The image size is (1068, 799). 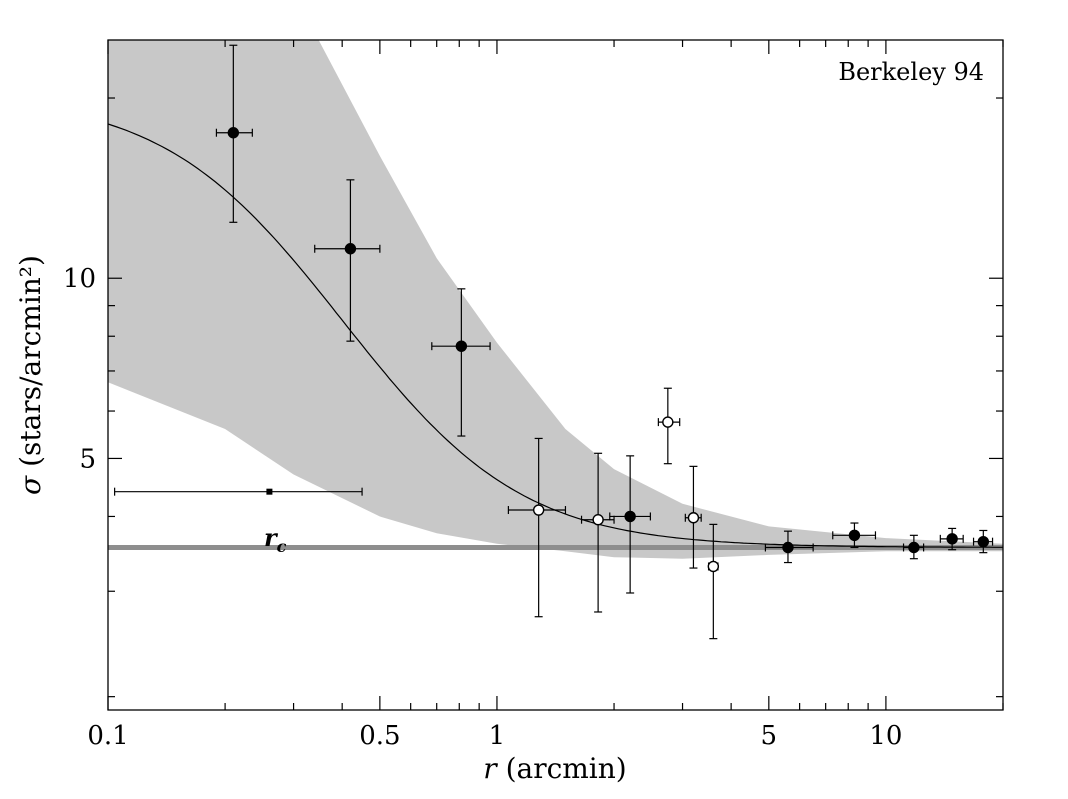 What do you see at coordinates (490, 768) in the screenshot?
I see `x-axis-title-var: r` at bounding box center [490, 768].